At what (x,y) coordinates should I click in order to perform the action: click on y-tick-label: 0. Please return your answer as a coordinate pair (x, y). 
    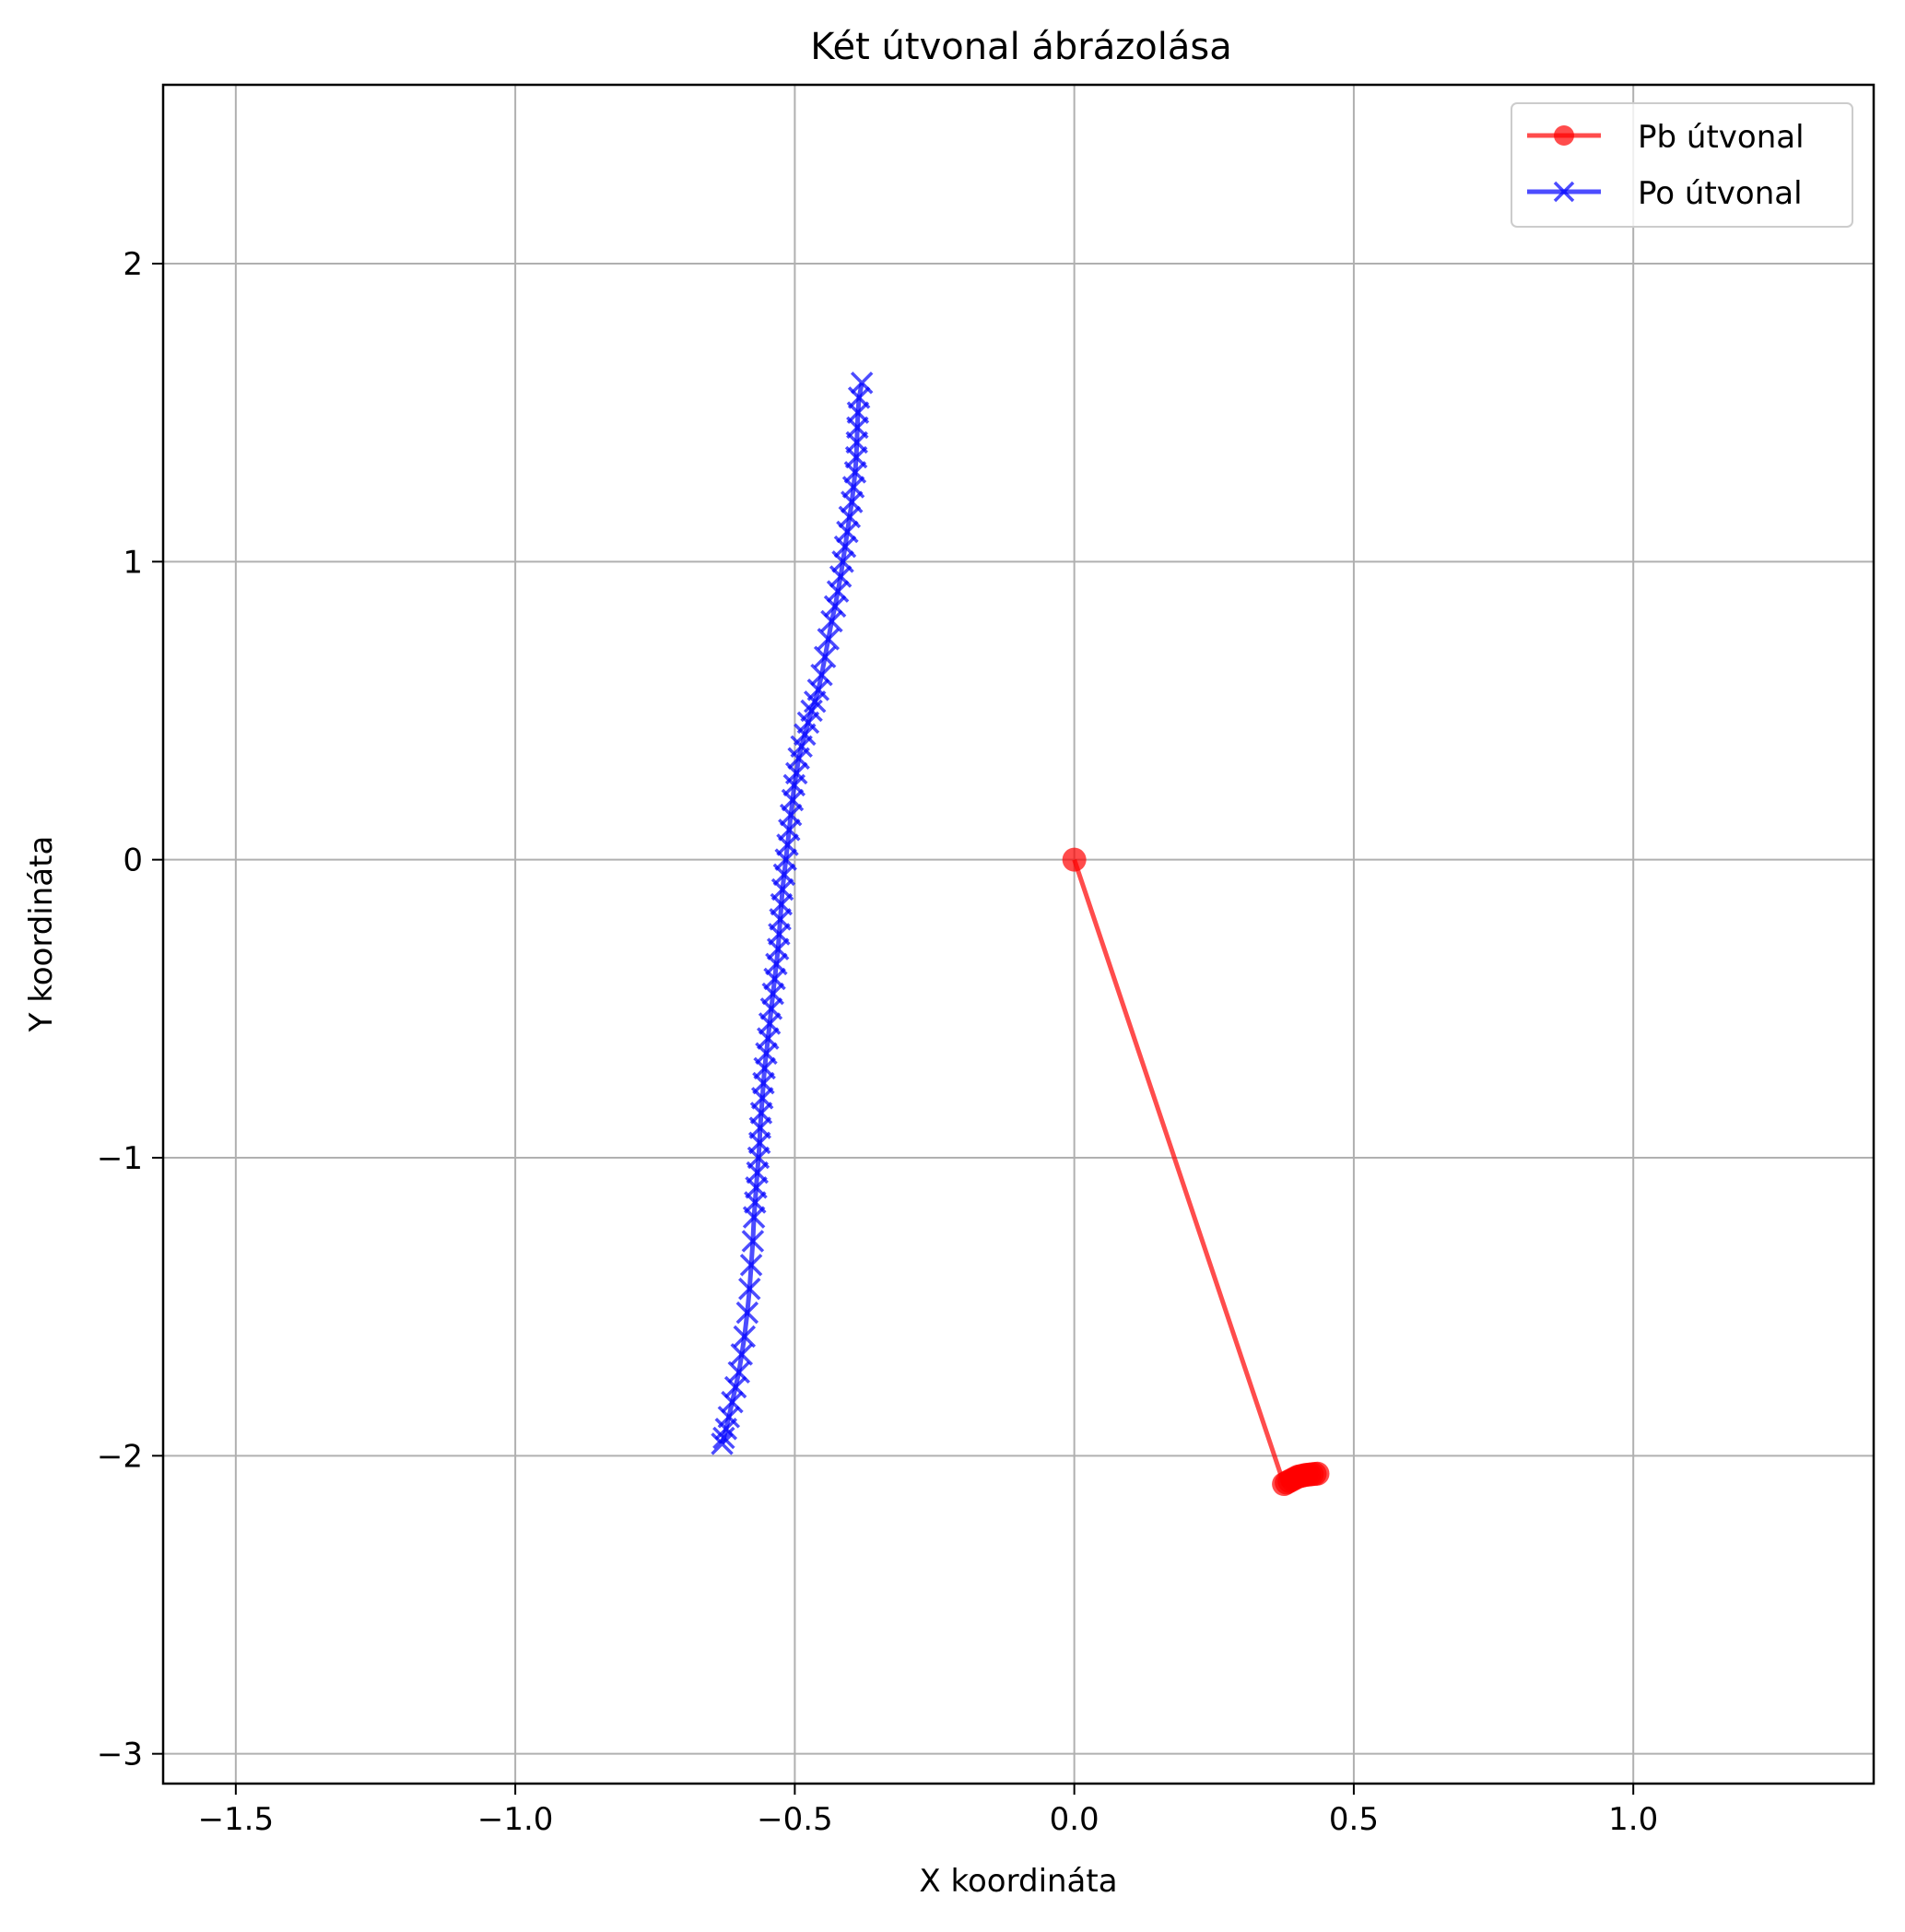
    Looking at the image, I should click on (133, 860).